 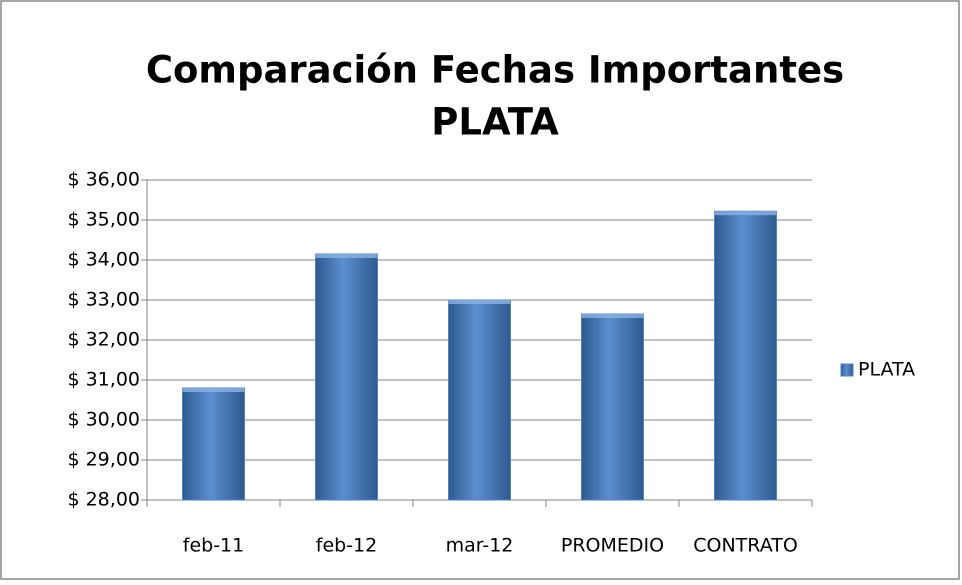 I want to click on y-tick-label: $ 28,00, so click(x=103, y=500).